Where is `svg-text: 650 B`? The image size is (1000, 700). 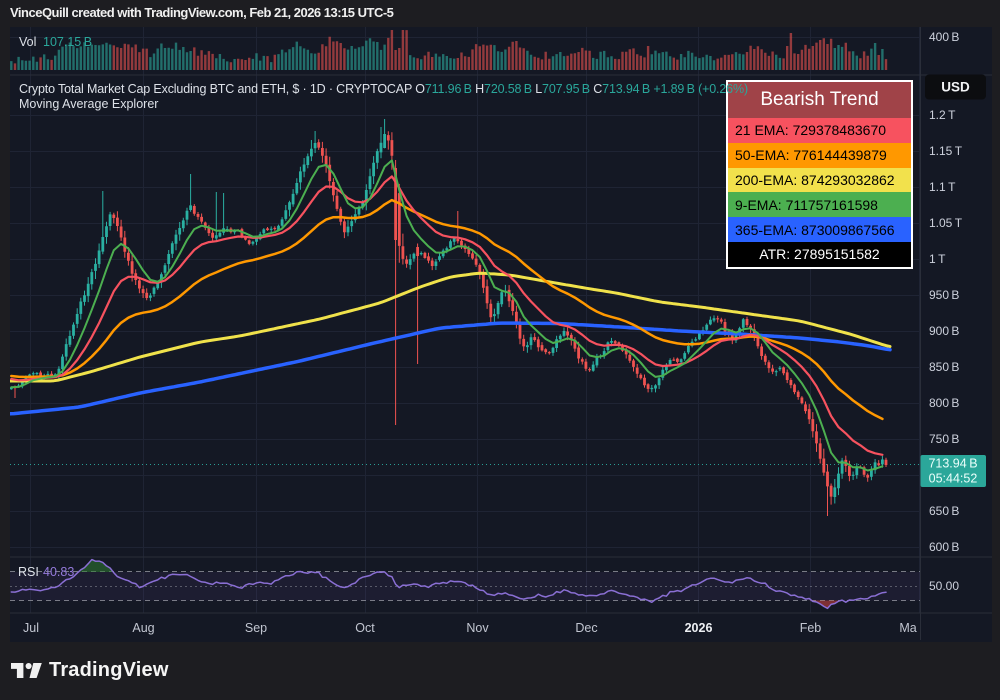
svg-text: 650 B is located at coordinates (944, 511).